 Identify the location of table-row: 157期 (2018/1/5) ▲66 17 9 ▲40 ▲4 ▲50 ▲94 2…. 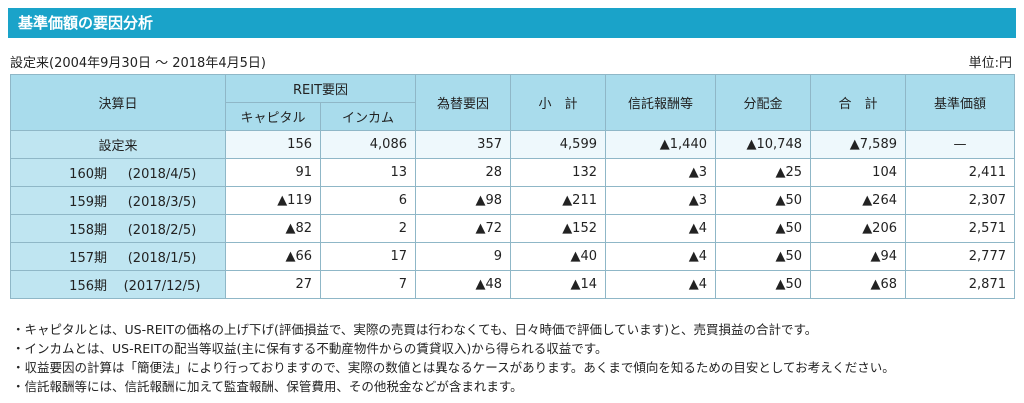
(512, 256).